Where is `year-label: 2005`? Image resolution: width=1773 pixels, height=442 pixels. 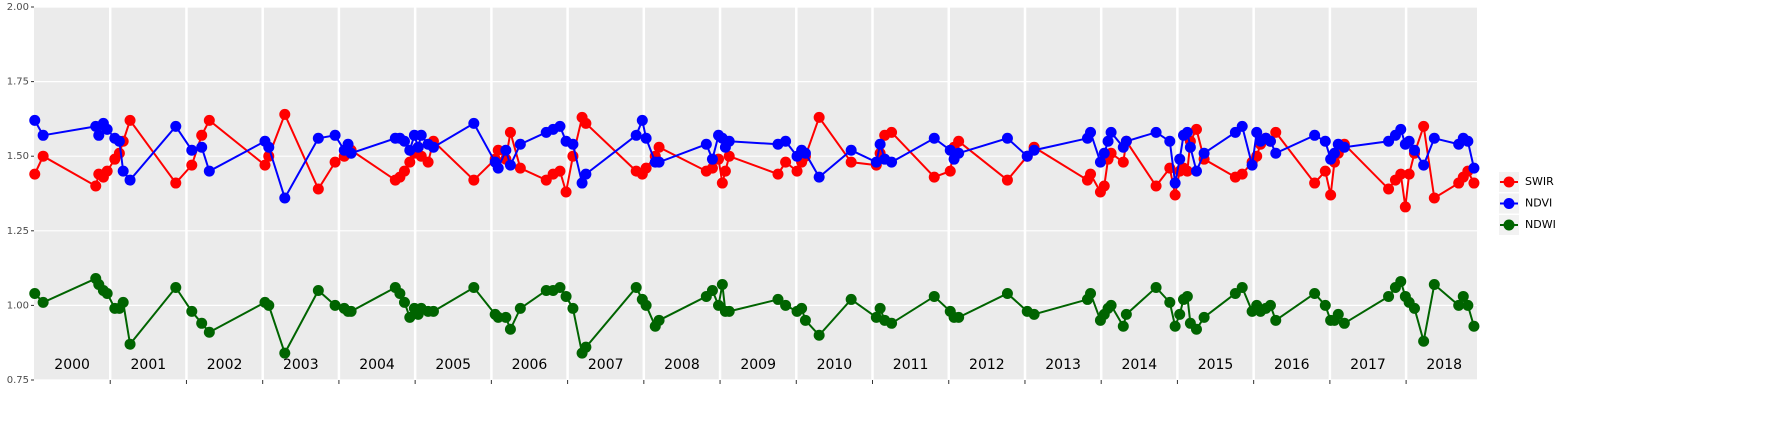 year-label: 2005 is located at coordinates (453, 365).